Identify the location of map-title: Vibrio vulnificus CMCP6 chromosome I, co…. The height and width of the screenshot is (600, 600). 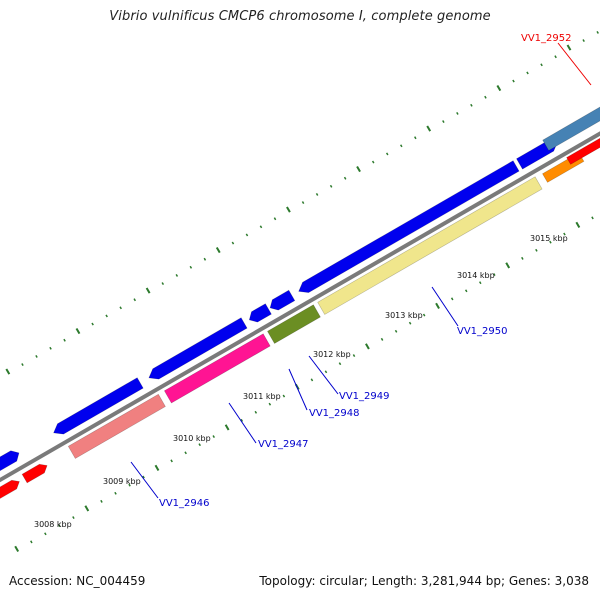
(300, 16).